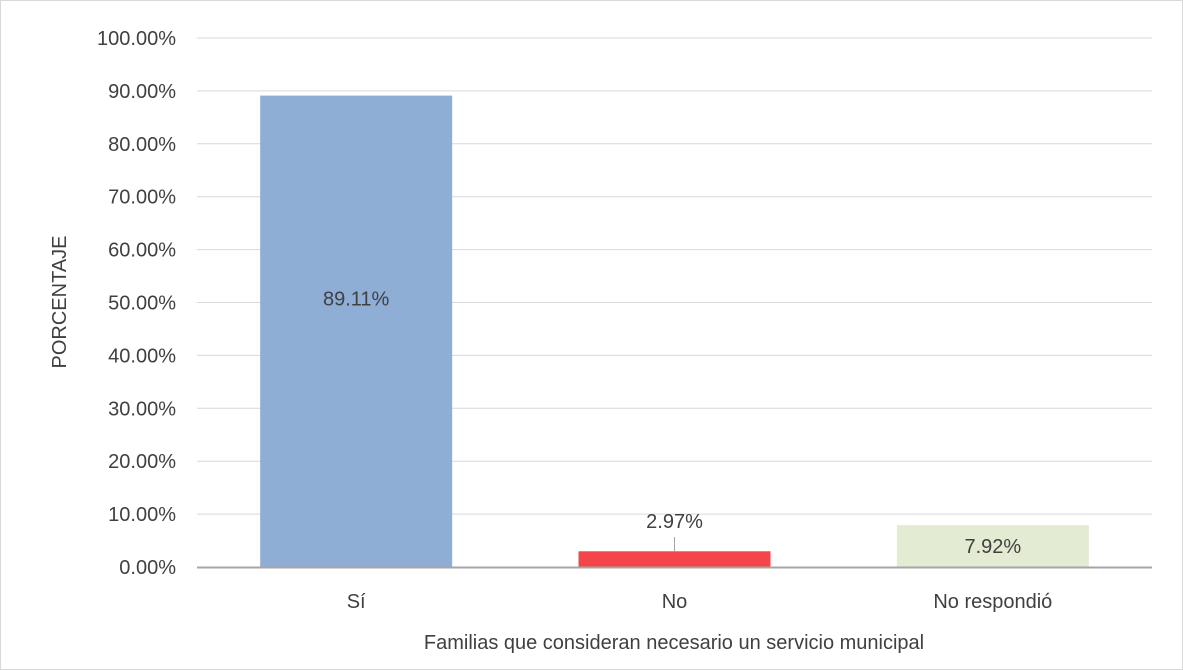 This screenshot has width=1183, height=670. I want to click on y-tick-label: 10.00%, so click(142, 515).